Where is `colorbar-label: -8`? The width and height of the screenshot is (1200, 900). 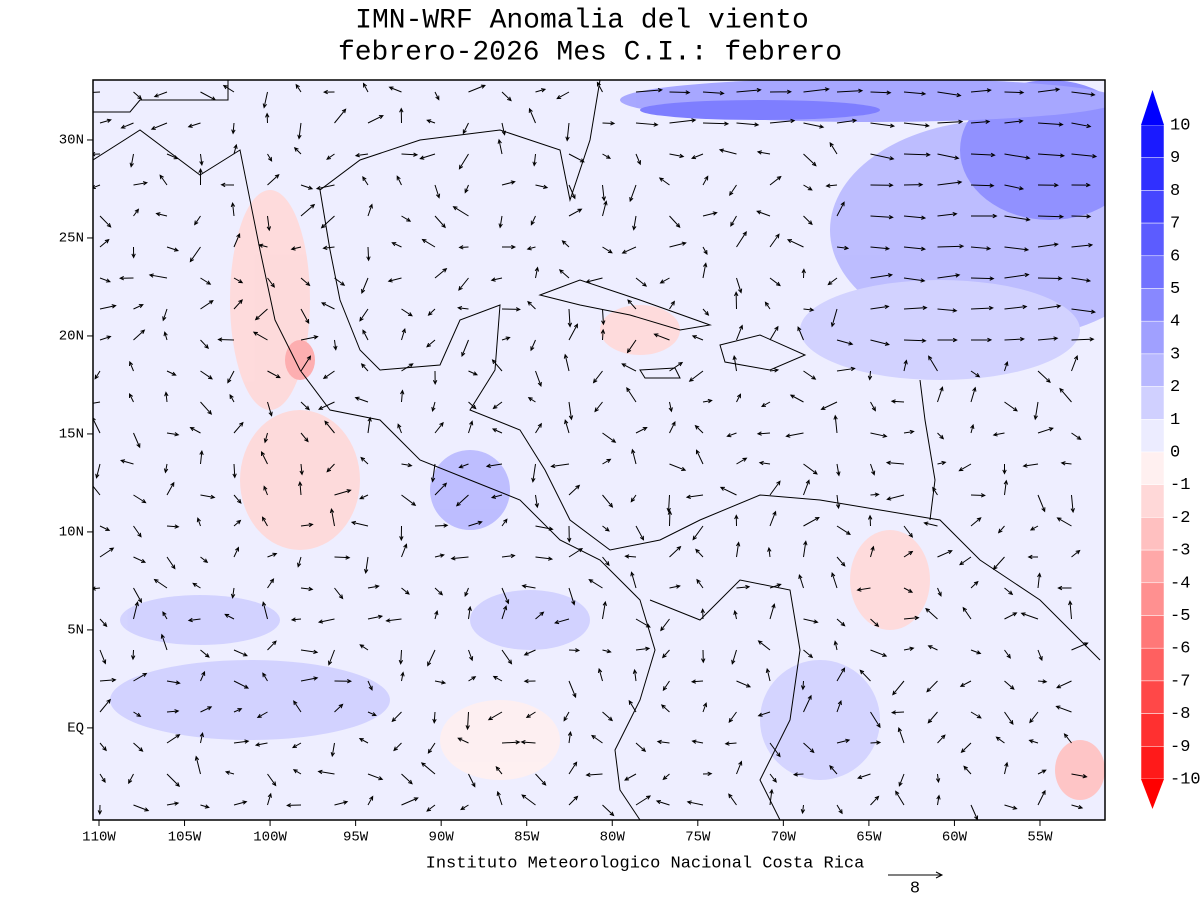
colorbar-label: -8 is located at coordinates (1180, 714).